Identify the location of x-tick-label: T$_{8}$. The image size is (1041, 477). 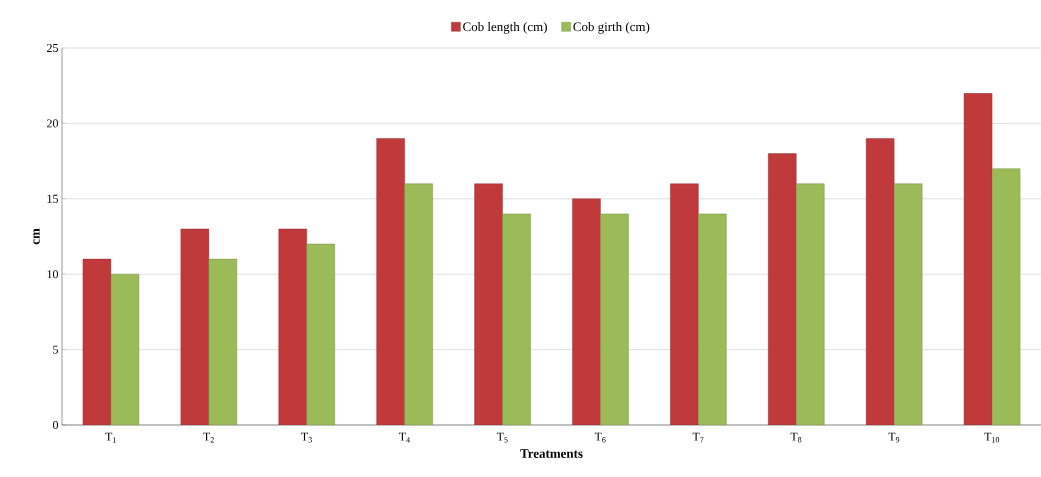
(796, 437).